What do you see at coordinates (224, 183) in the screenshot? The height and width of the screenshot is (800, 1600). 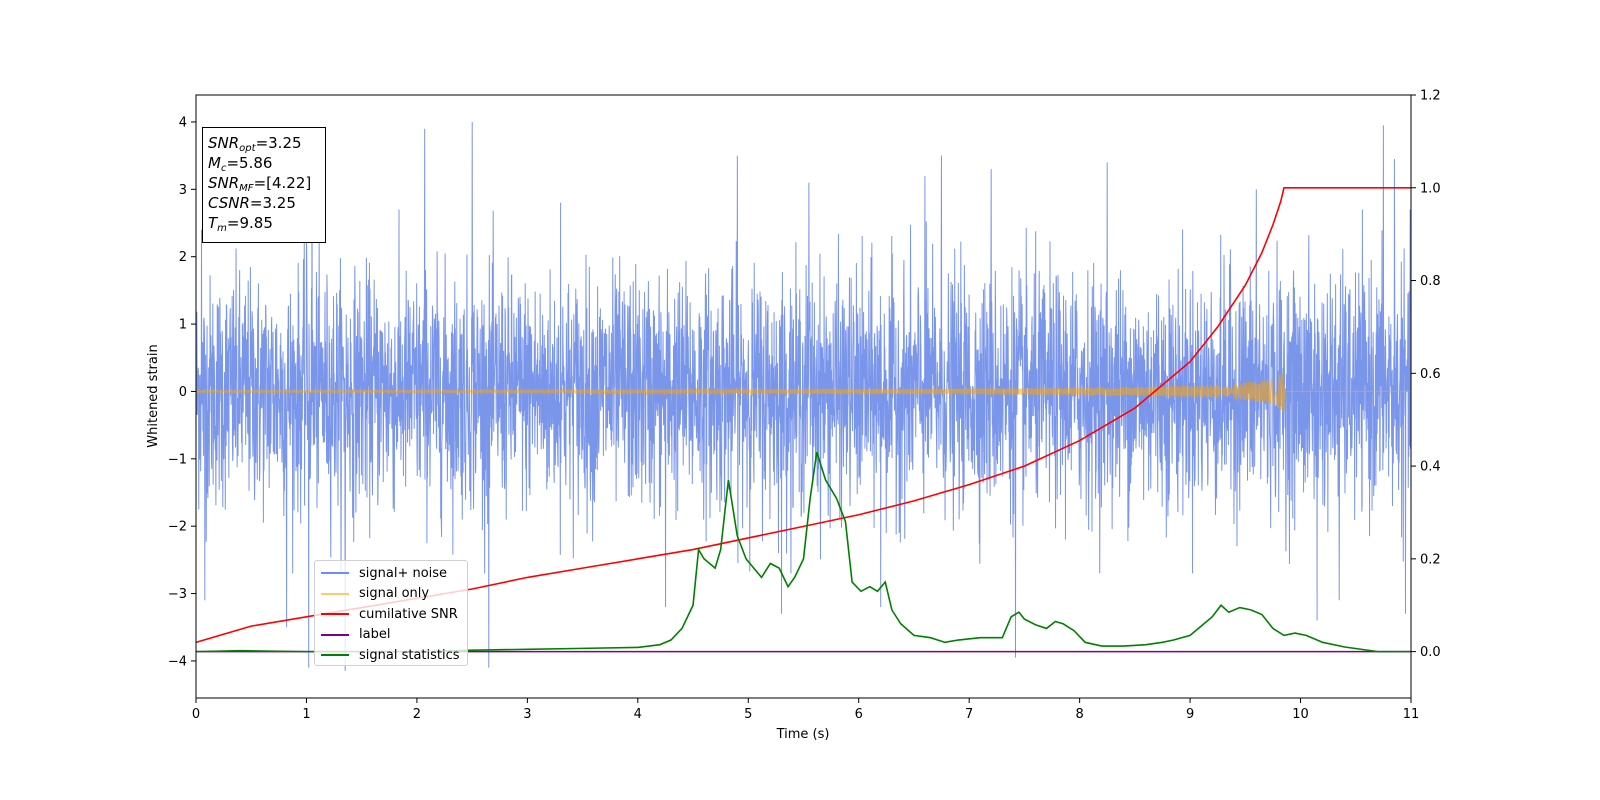 I see `snr-mf-symbol: SNR` at bounding box center [224, 183].